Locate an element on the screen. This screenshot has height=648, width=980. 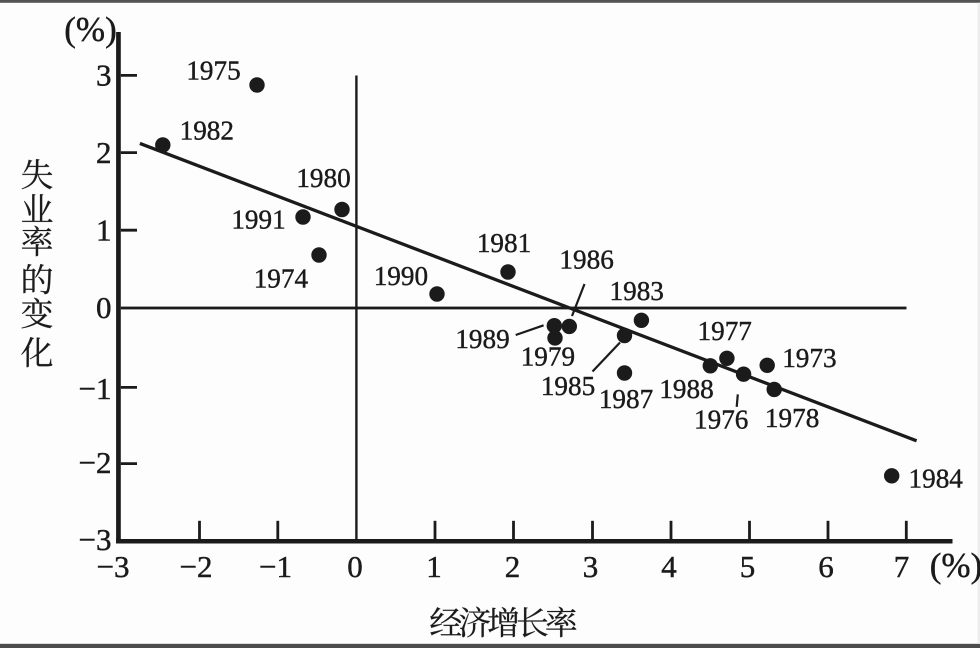
svg-text: 1988 is located at coordinates (686, 389).